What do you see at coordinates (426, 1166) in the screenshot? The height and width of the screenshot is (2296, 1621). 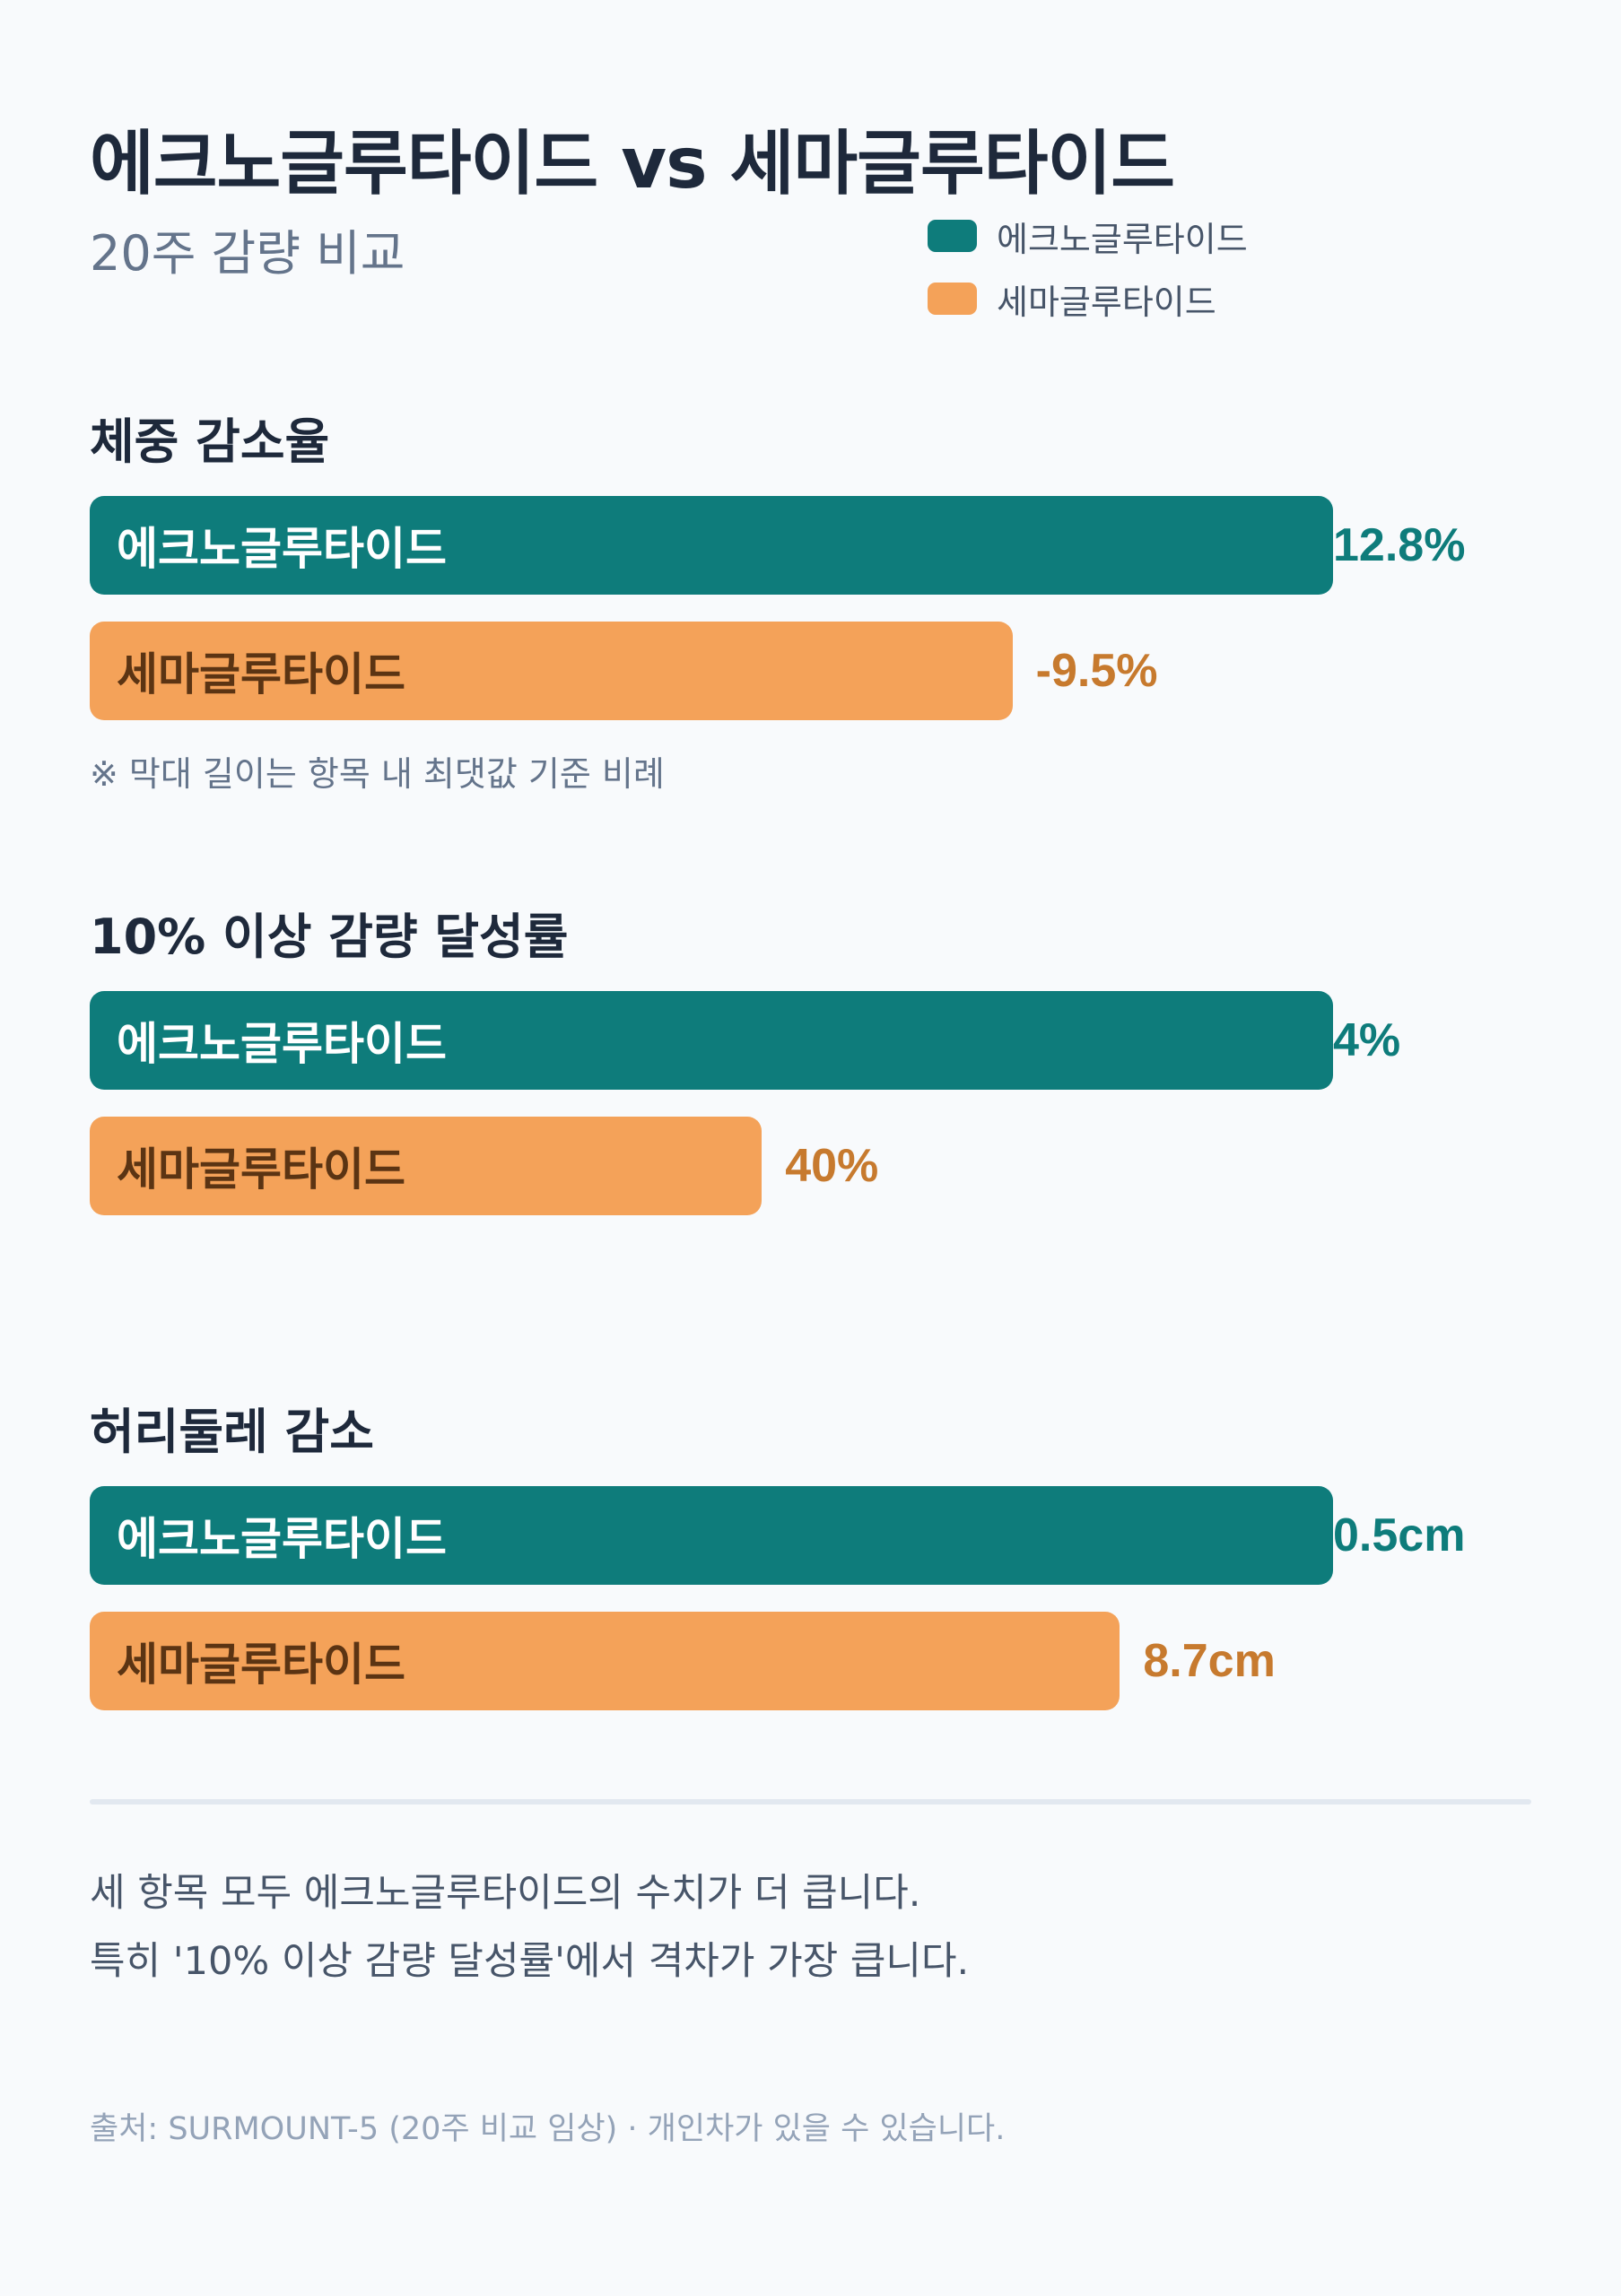 I see `bar-achievement-sema: 세마글루타이드` at bounding box center [426, 1166].